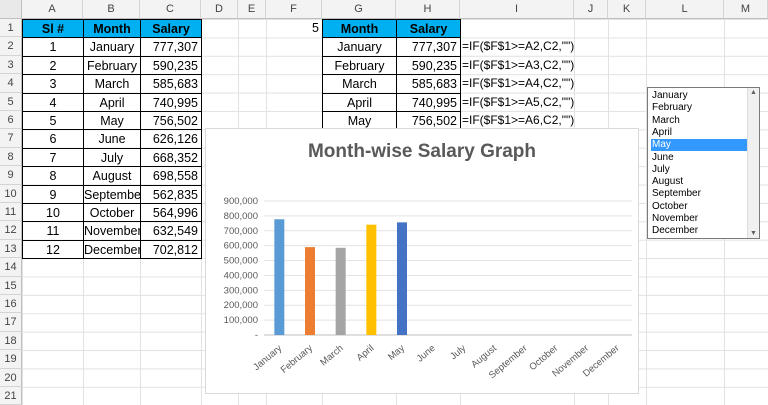  I want to click on listbox-item-october: October, so click(670, 206).